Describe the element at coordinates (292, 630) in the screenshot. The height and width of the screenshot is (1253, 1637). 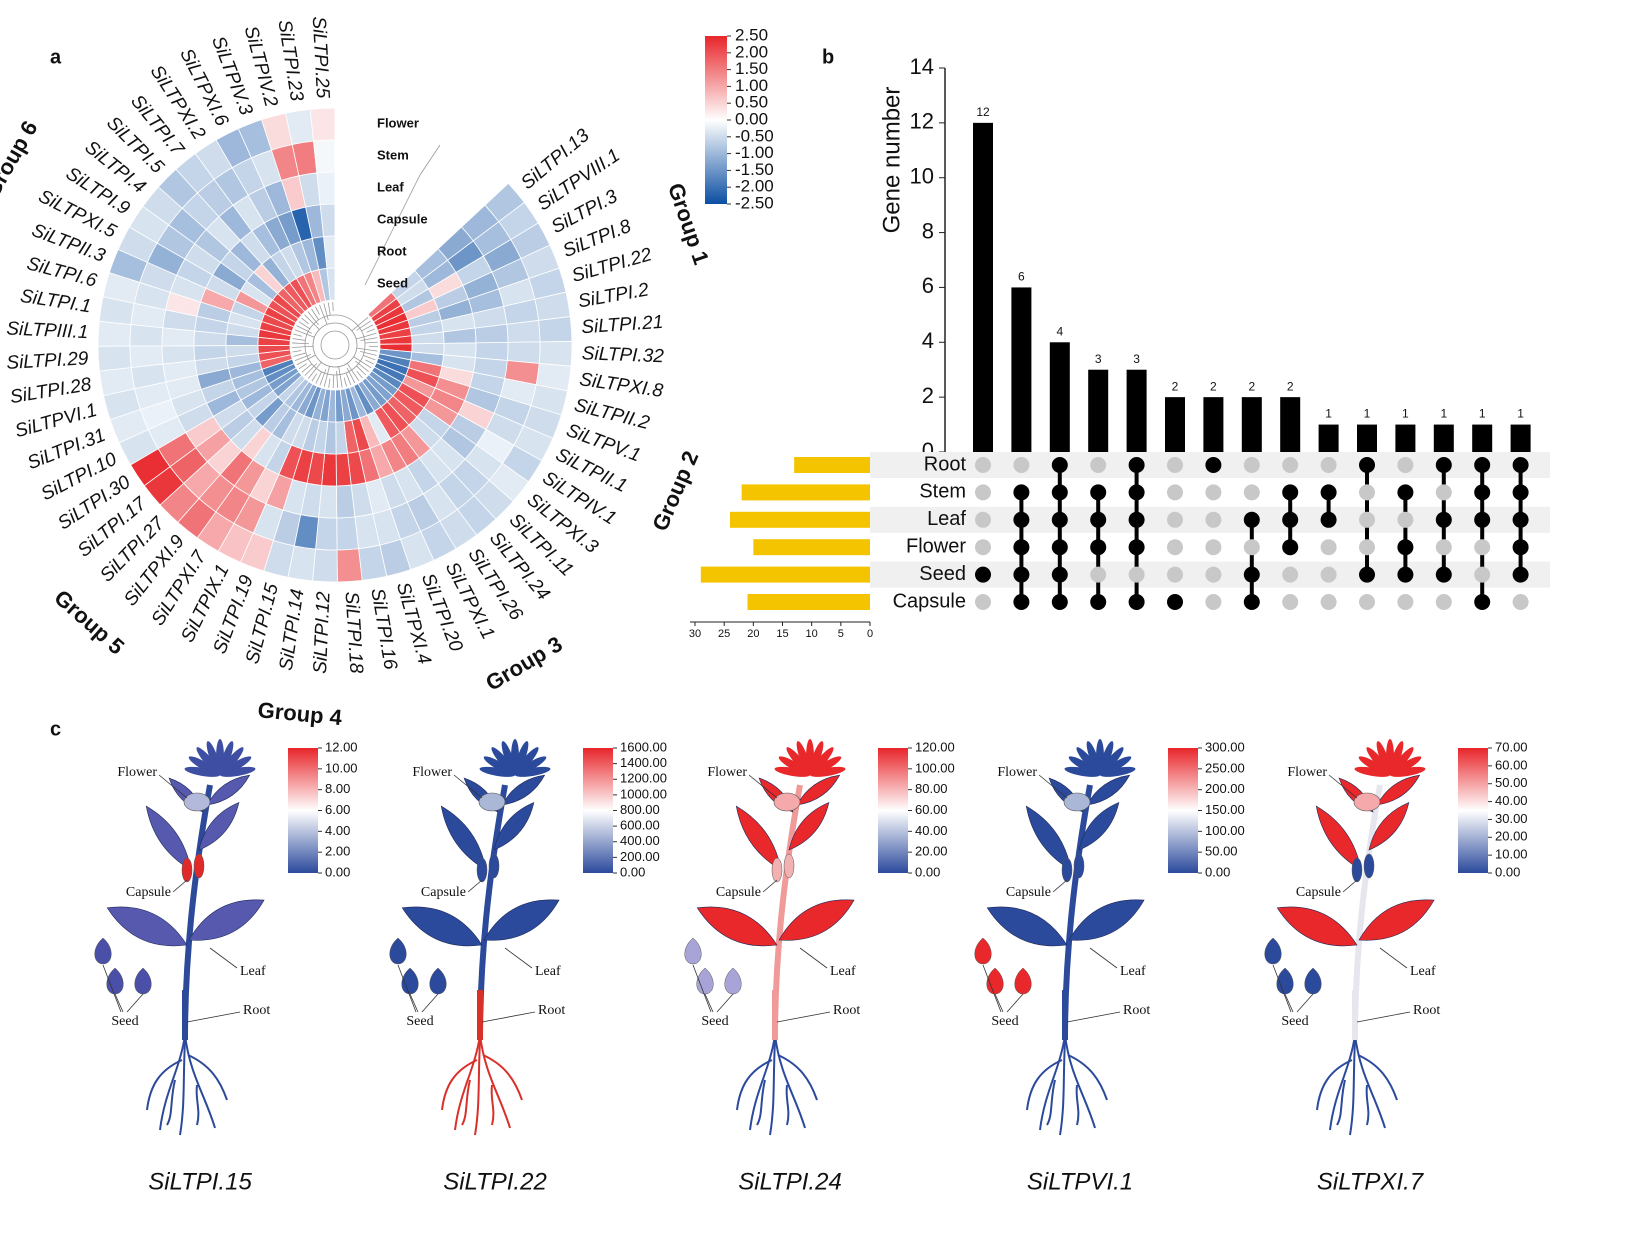
I see `gene-label: SiLTPI.14` at that location.